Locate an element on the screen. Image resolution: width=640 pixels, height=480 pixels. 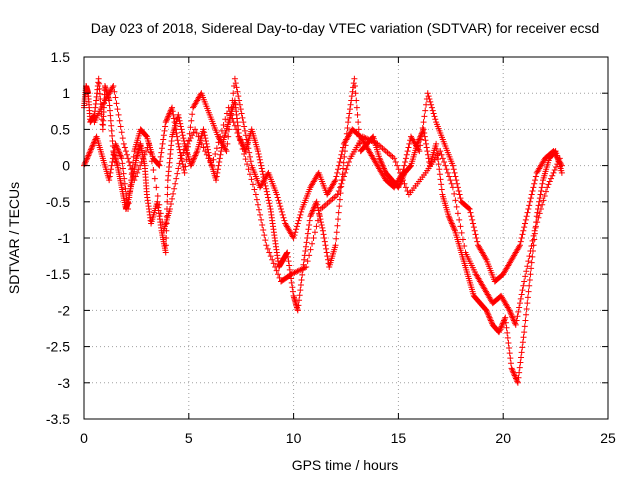
y-tick-label: 0.5 is located at coordinates (61, 129).